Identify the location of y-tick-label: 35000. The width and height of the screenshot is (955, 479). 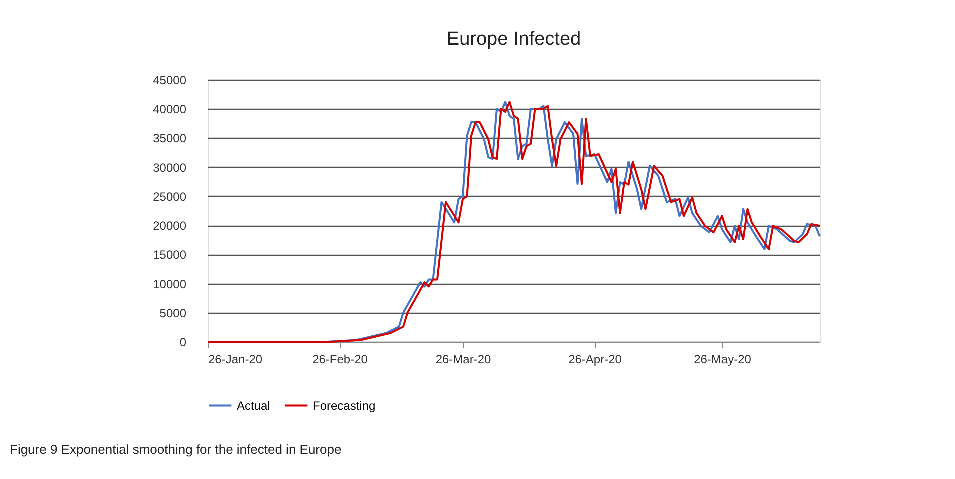
(170, 139).